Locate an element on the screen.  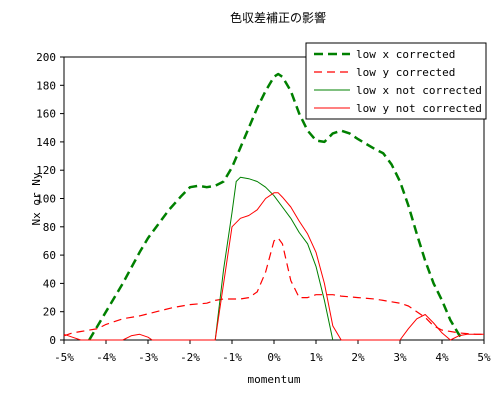
legend-label: low y corrected is located at coordinates (405, 72).